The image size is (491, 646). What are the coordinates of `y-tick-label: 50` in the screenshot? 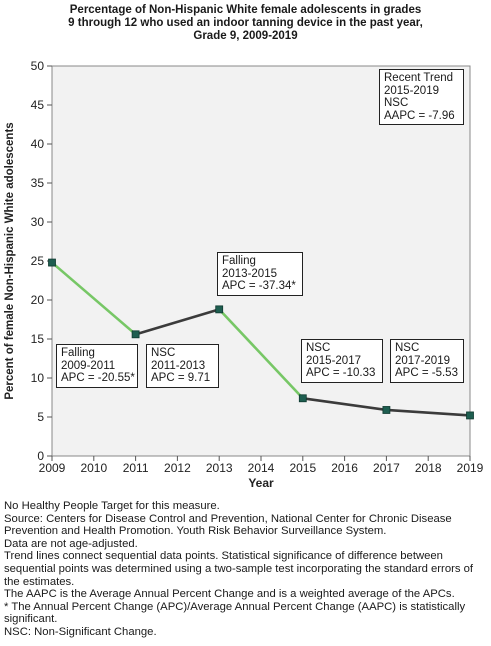 It's located at (38, 66).